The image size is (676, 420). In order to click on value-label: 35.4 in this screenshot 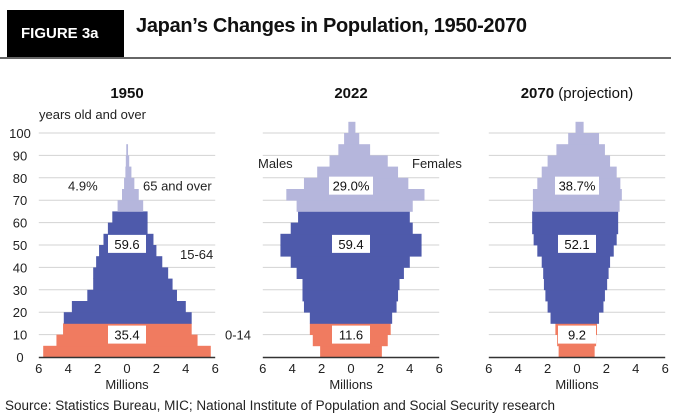, I will do `click(126, 335)`.